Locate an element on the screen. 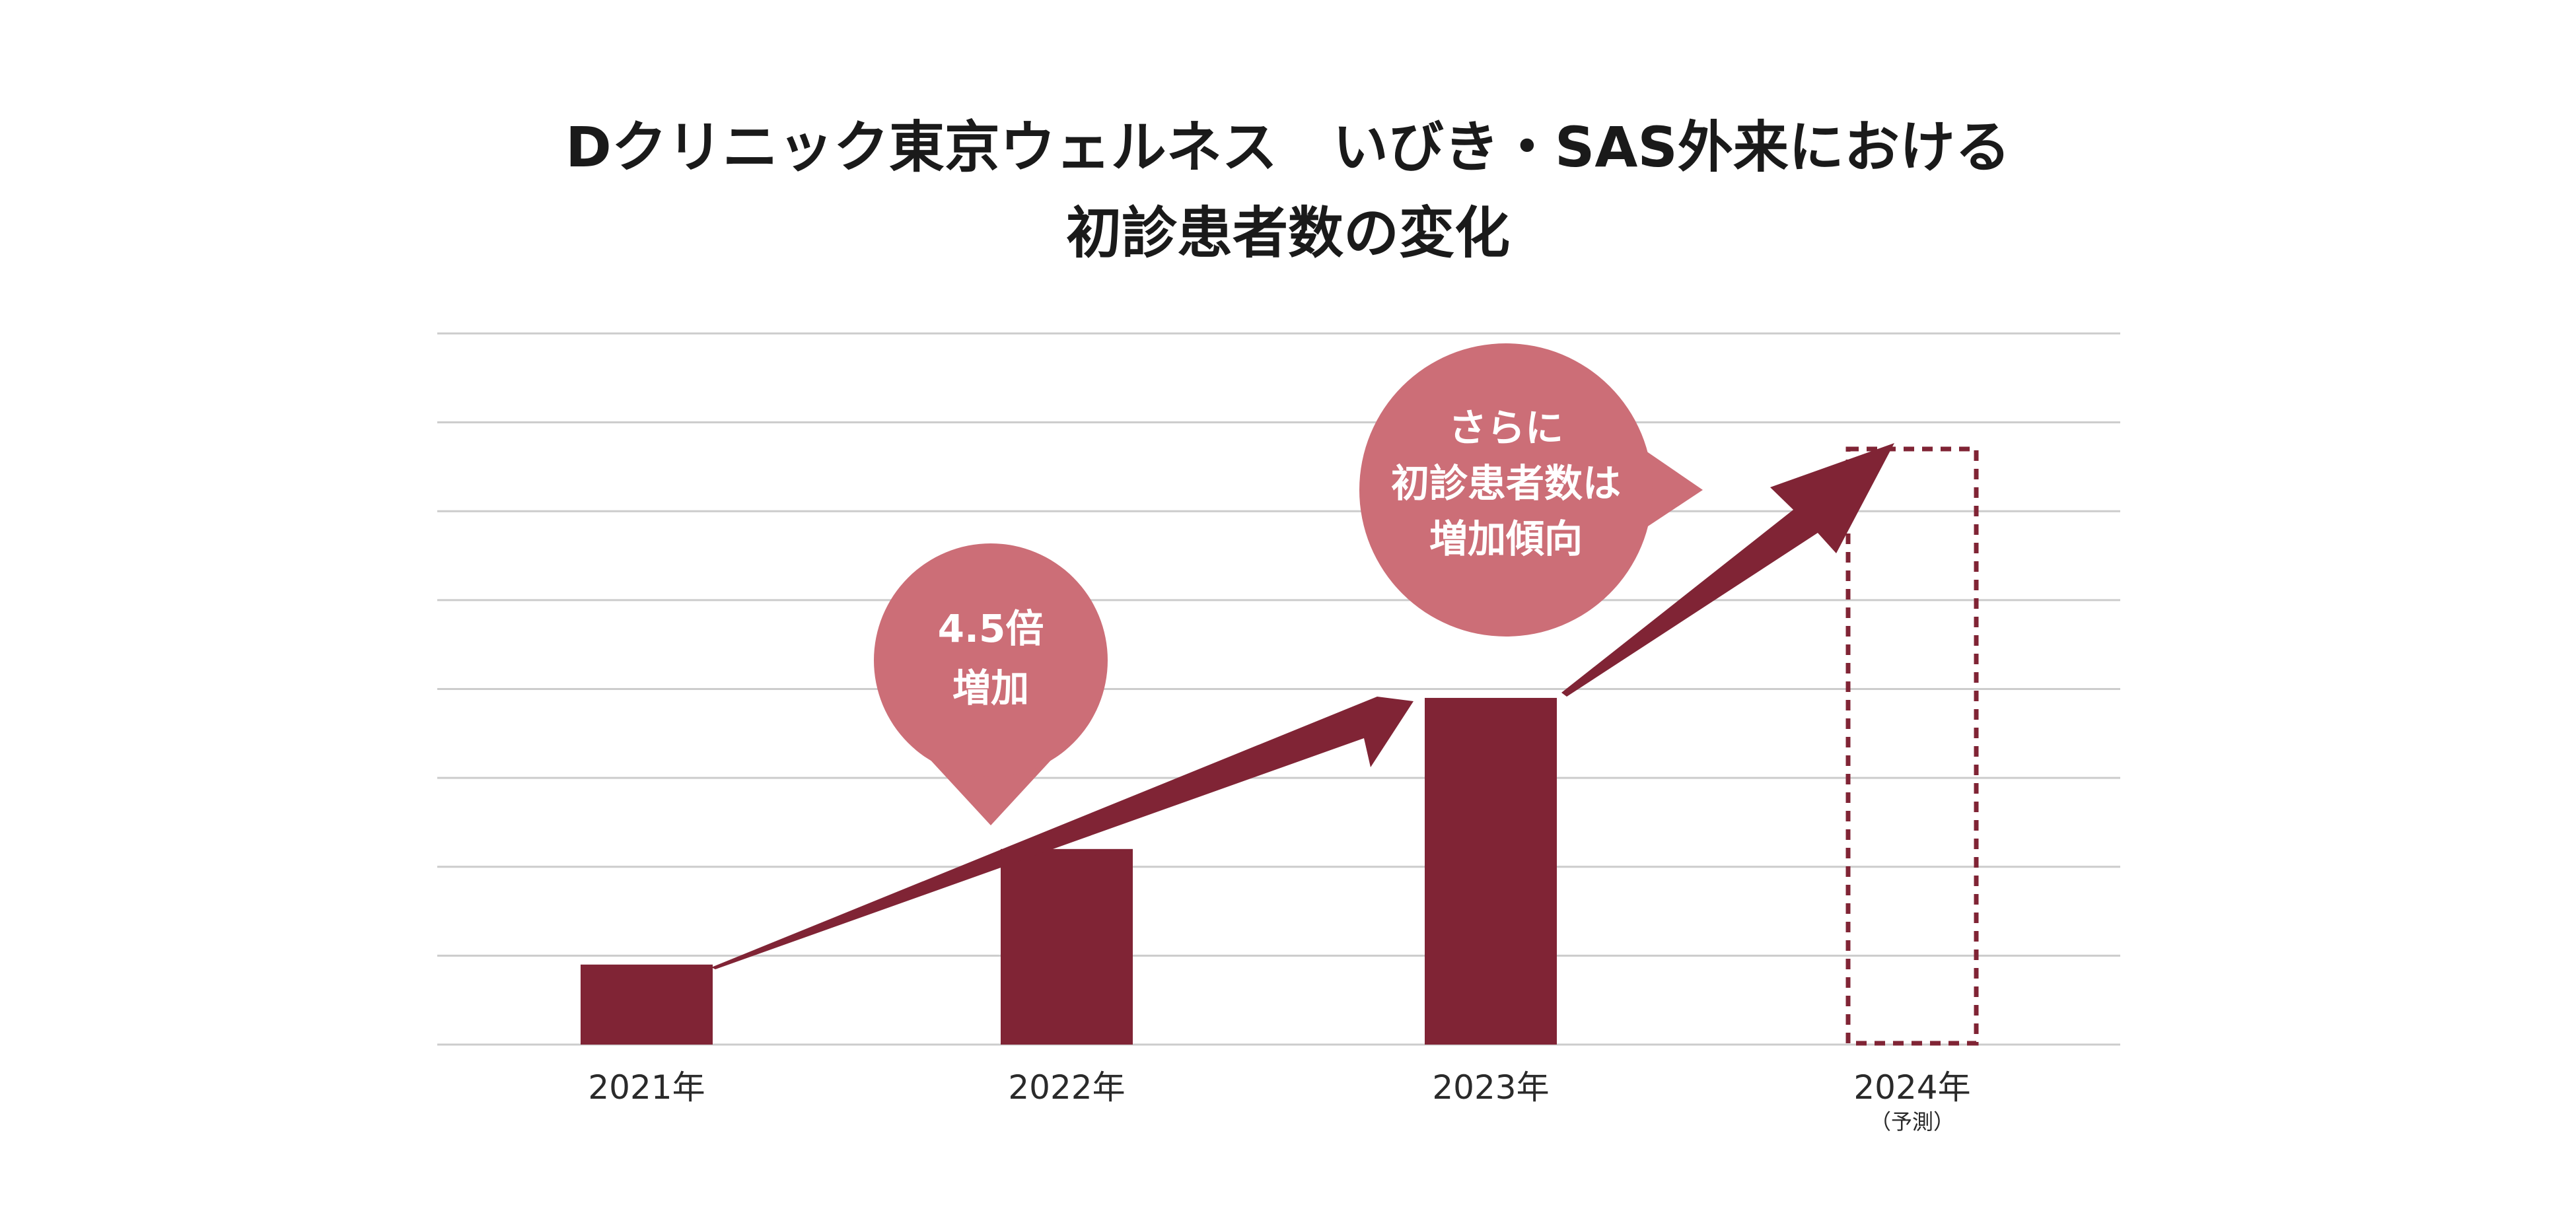 The image size is (2576, 1207). forecast-bar-2024 is located at coordinates (1912, 746).